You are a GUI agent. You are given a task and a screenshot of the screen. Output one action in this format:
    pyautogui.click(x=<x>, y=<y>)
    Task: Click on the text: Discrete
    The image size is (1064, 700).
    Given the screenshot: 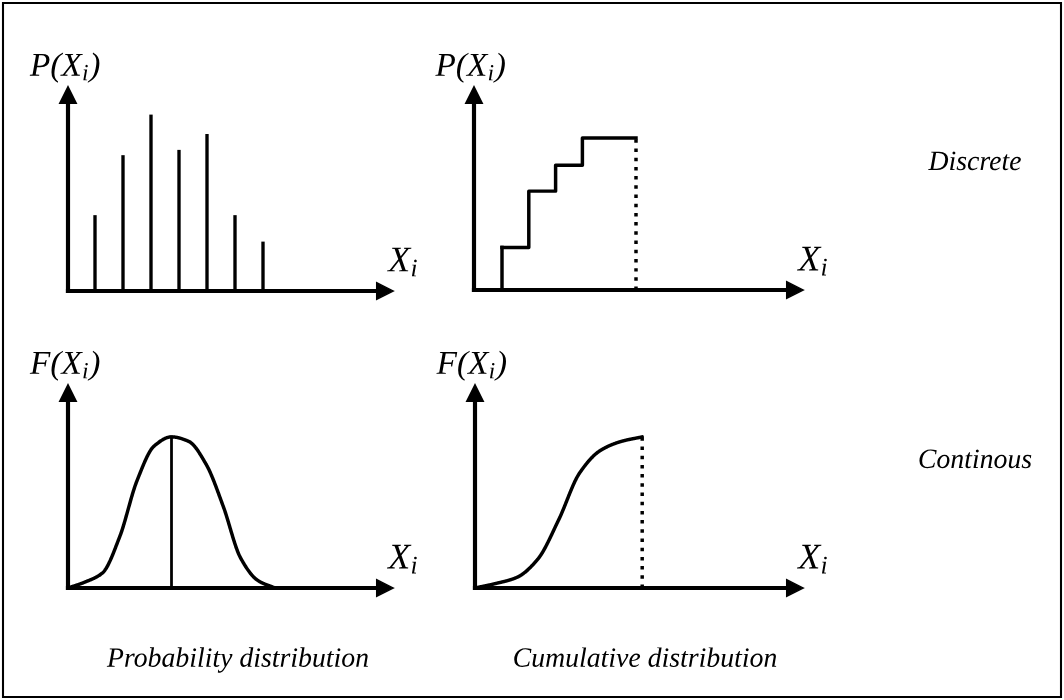 What is the action you would take?
    pyautogui.click(x=974, y=161)
    